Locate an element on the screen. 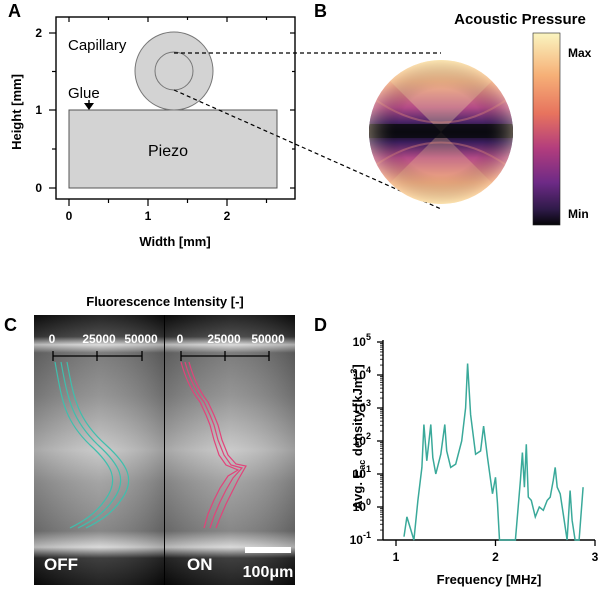 The width and height of the screenshot is (600, 592). colorbar: Max Min is located at coordinates (562, 129).